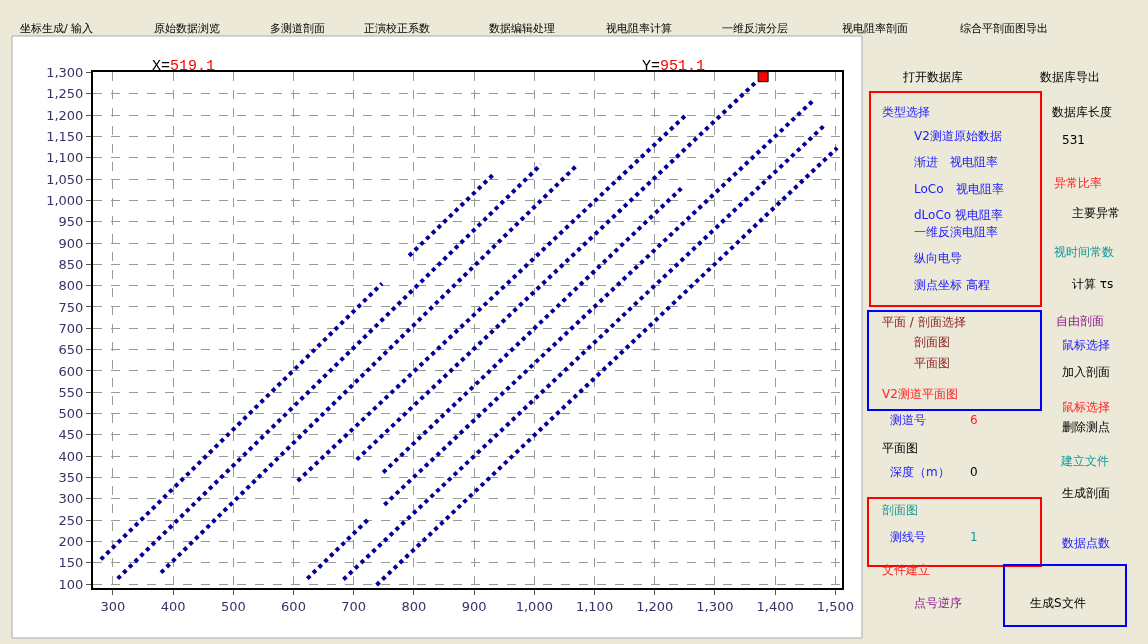  I want to click on text: 视电阻率计算, so click(639, 28).